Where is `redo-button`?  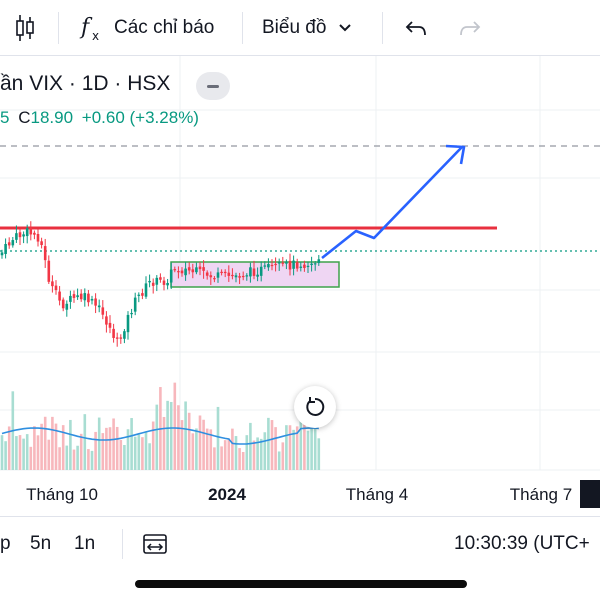
redo-button is located at coordinates (470, 28).